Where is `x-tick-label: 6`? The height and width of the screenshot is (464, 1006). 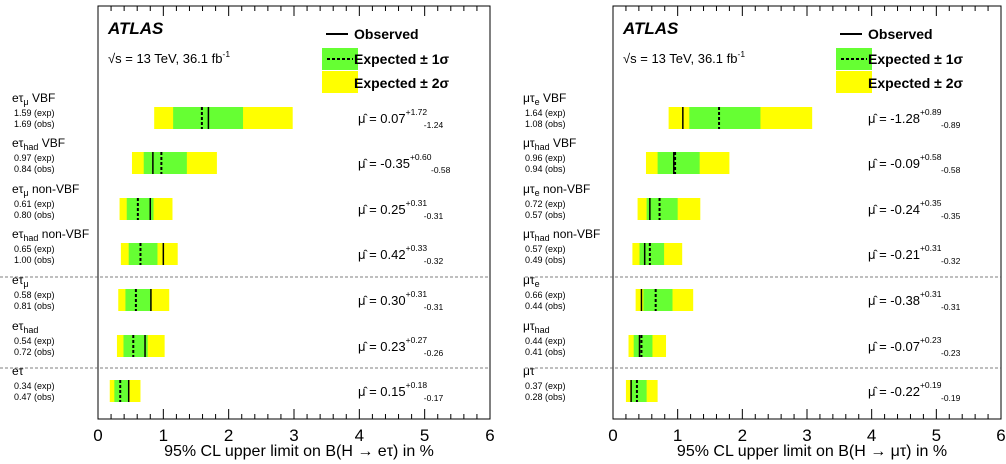 x-tick-label: 6 is located at coordinates (489, 435).